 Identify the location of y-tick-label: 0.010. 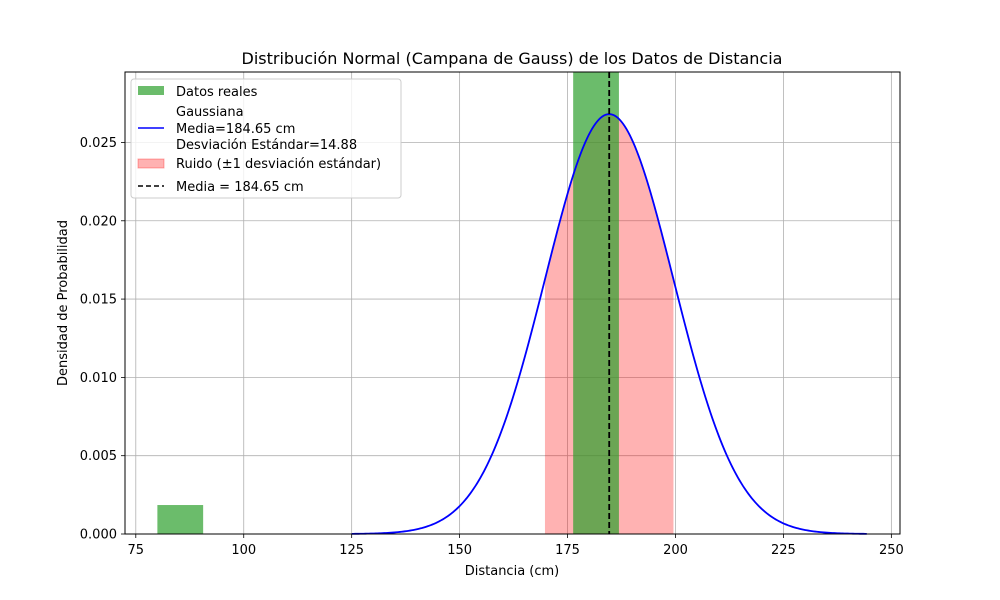
(98, 378).